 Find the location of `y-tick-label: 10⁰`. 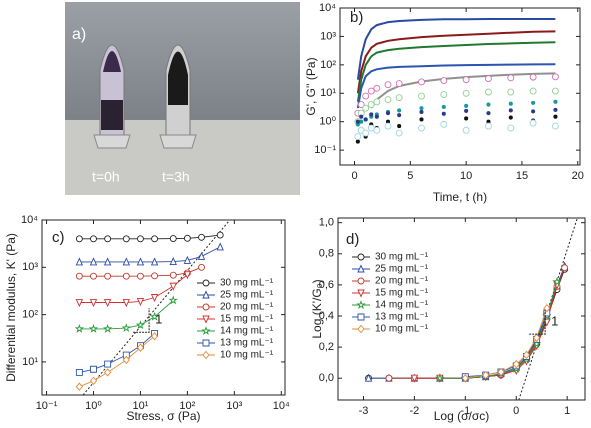

y-tick-label: 10⁰ is located at coordinates (327, 122).